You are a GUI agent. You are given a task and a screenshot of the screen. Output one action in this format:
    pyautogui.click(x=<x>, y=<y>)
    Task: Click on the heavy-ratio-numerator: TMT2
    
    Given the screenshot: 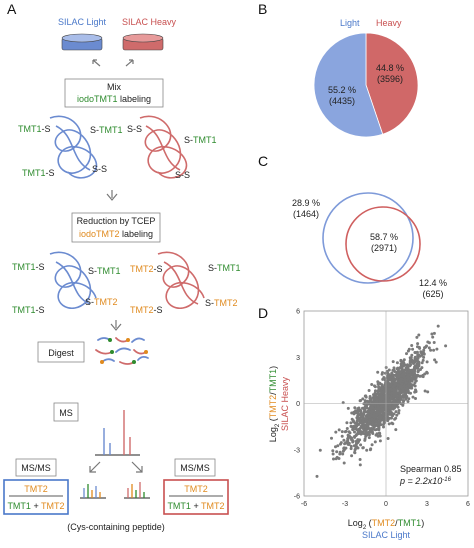 What is the action you would take?
    pyautogui.click(x=196, y=489)
    